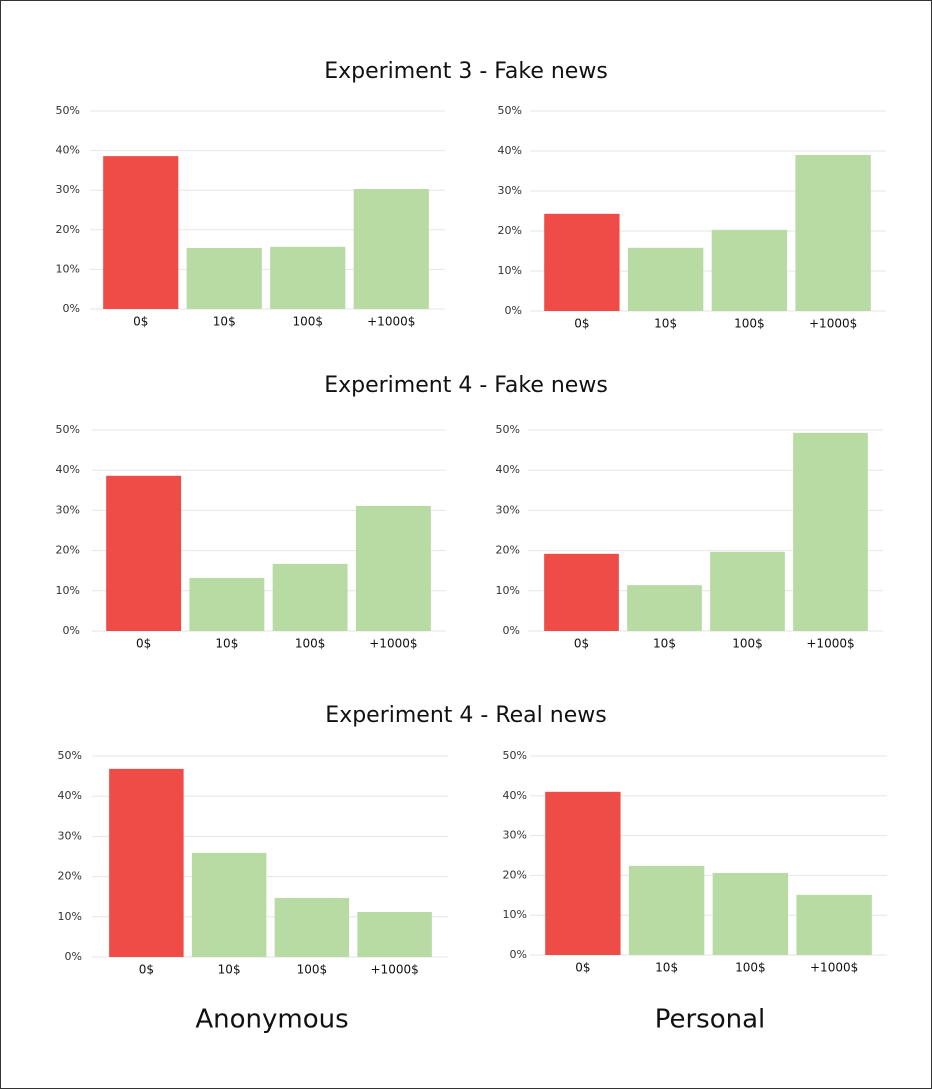 The image size is (932, 1089). I want to click on row-title: Experiment 3 - Fake news, so click(466, 71).